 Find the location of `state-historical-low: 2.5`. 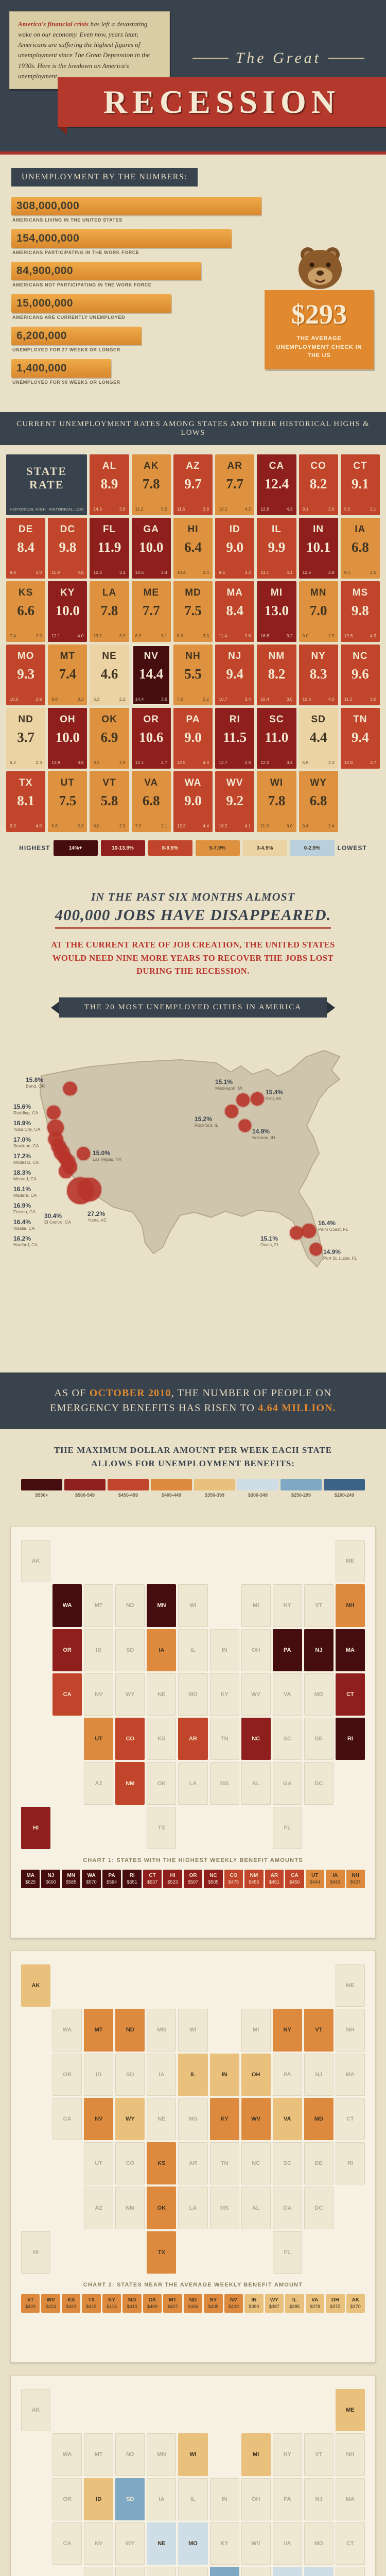

state-historical-low: 2.5 is located at coordinates (373, 572).